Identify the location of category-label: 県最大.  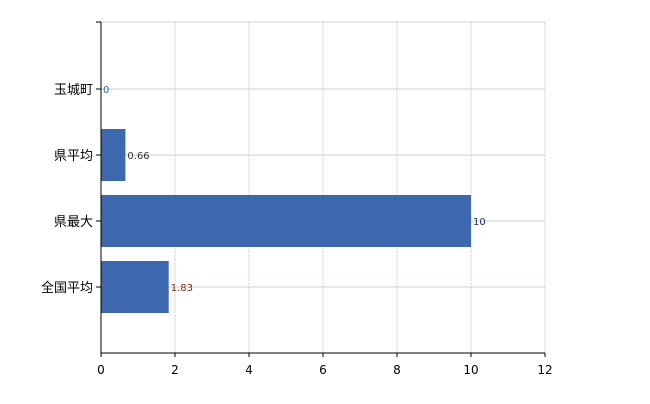
(73, 222).